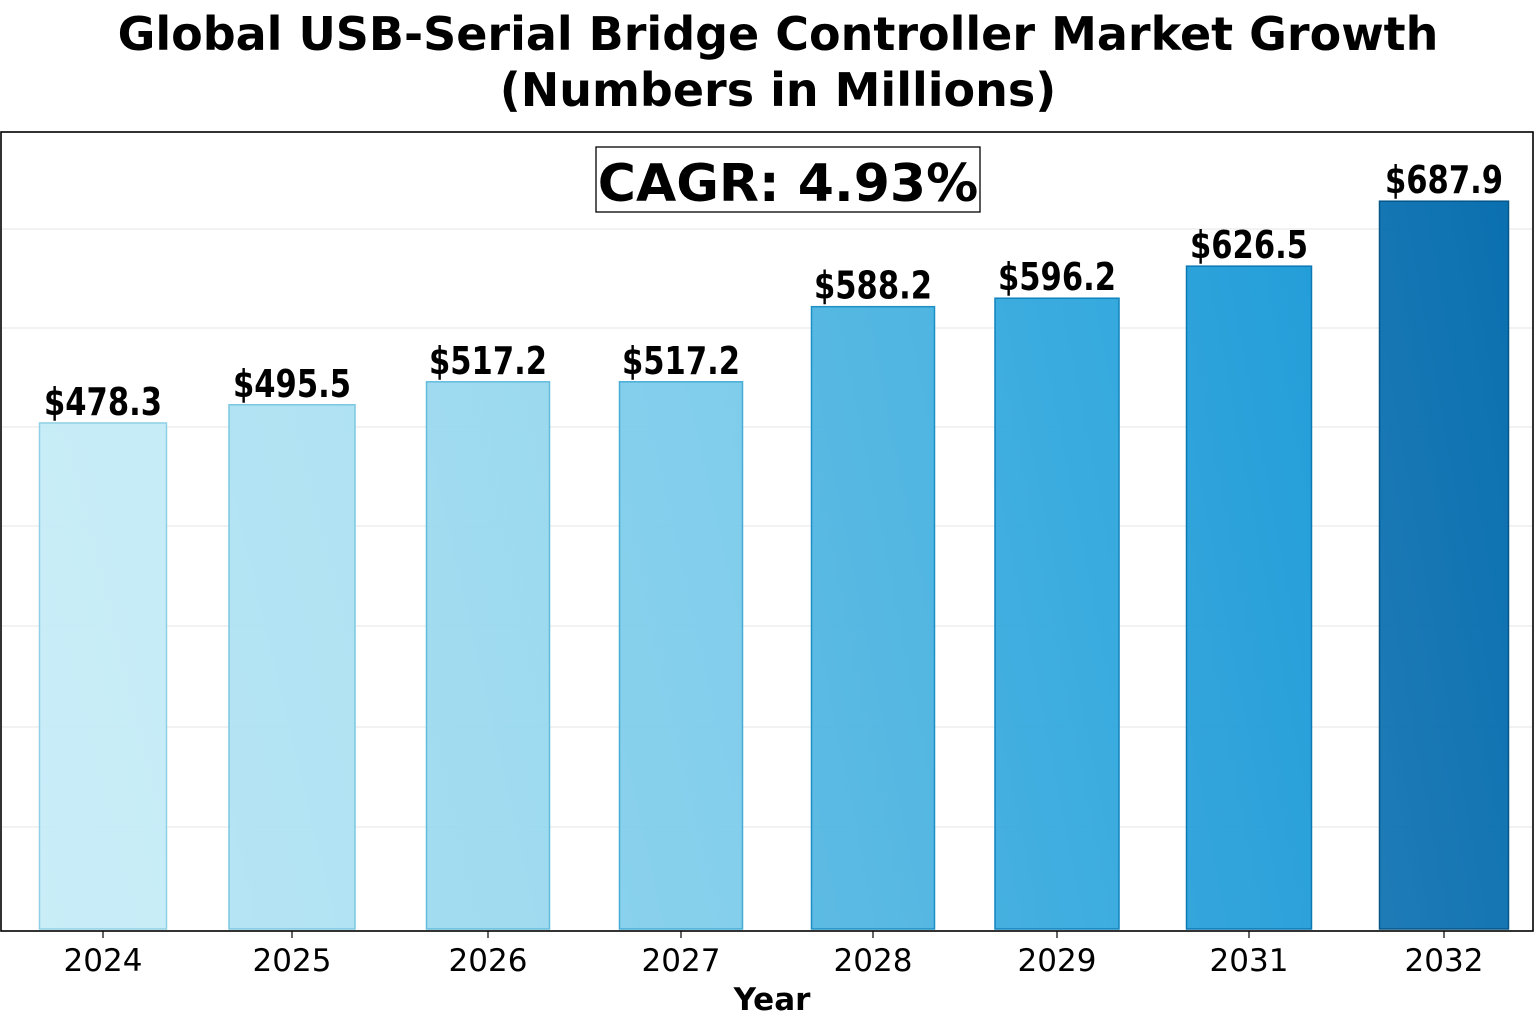  I want to click on bar-value-label-2024: $478.3, so click(103, 402).